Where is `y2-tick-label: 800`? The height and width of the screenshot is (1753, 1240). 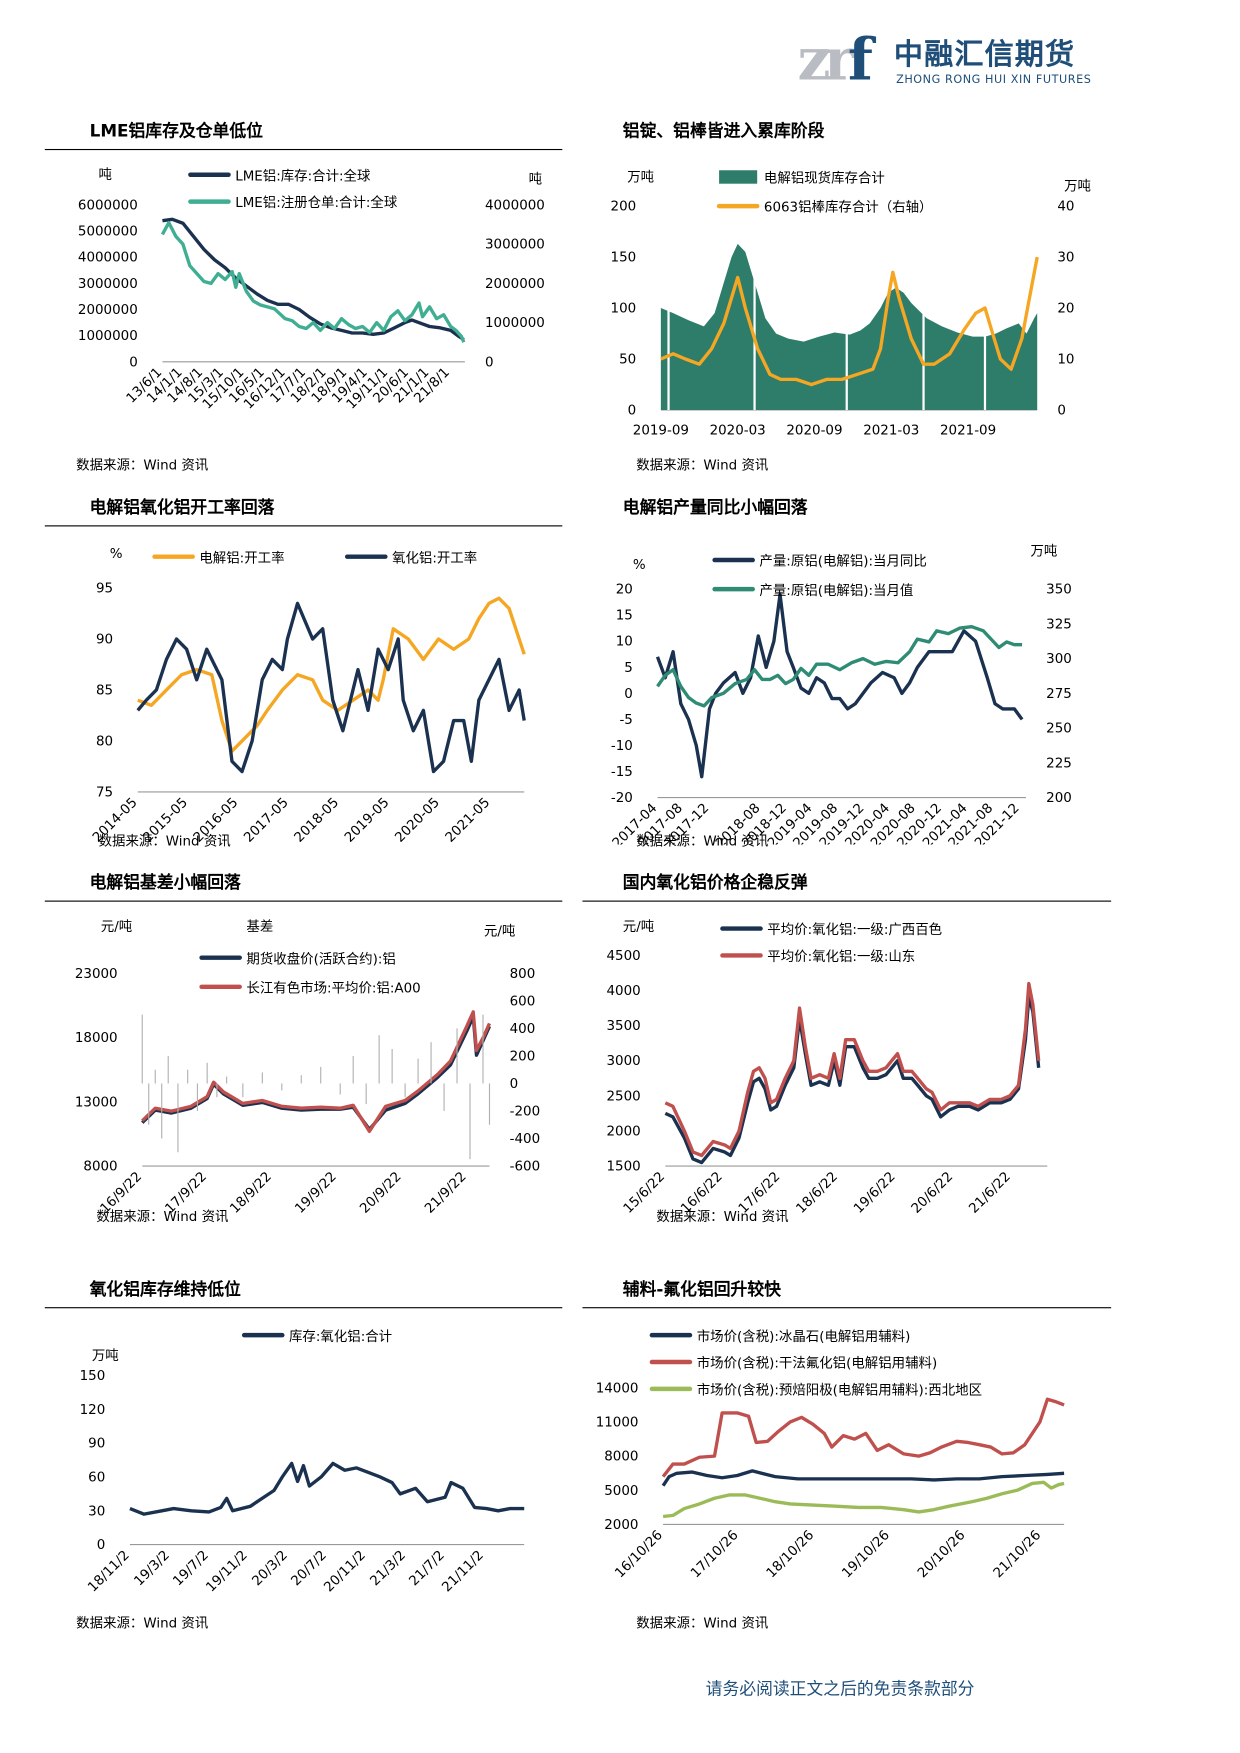
y2-tick-label: 800 is located at coordinates (523, 974).